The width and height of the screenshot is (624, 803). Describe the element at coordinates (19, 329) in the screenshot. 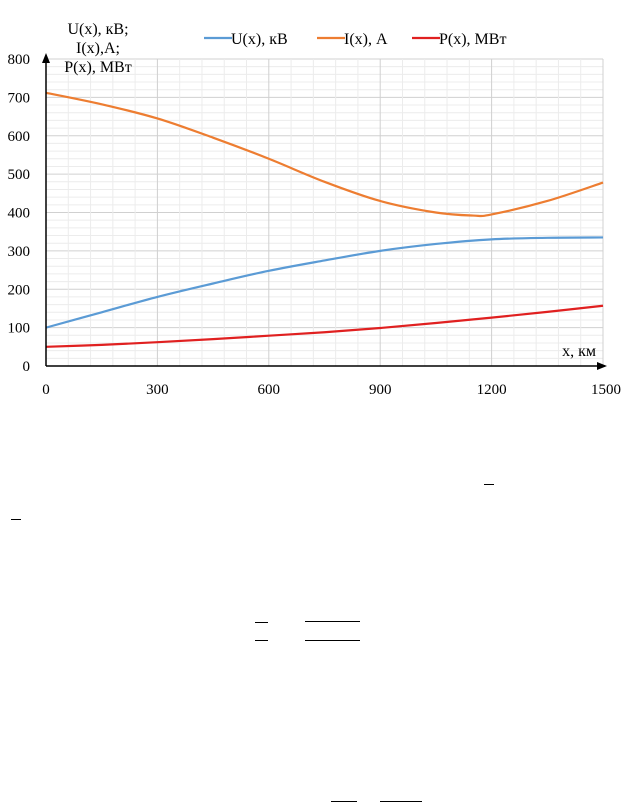

I see `y-tick-label: 100` at that location.